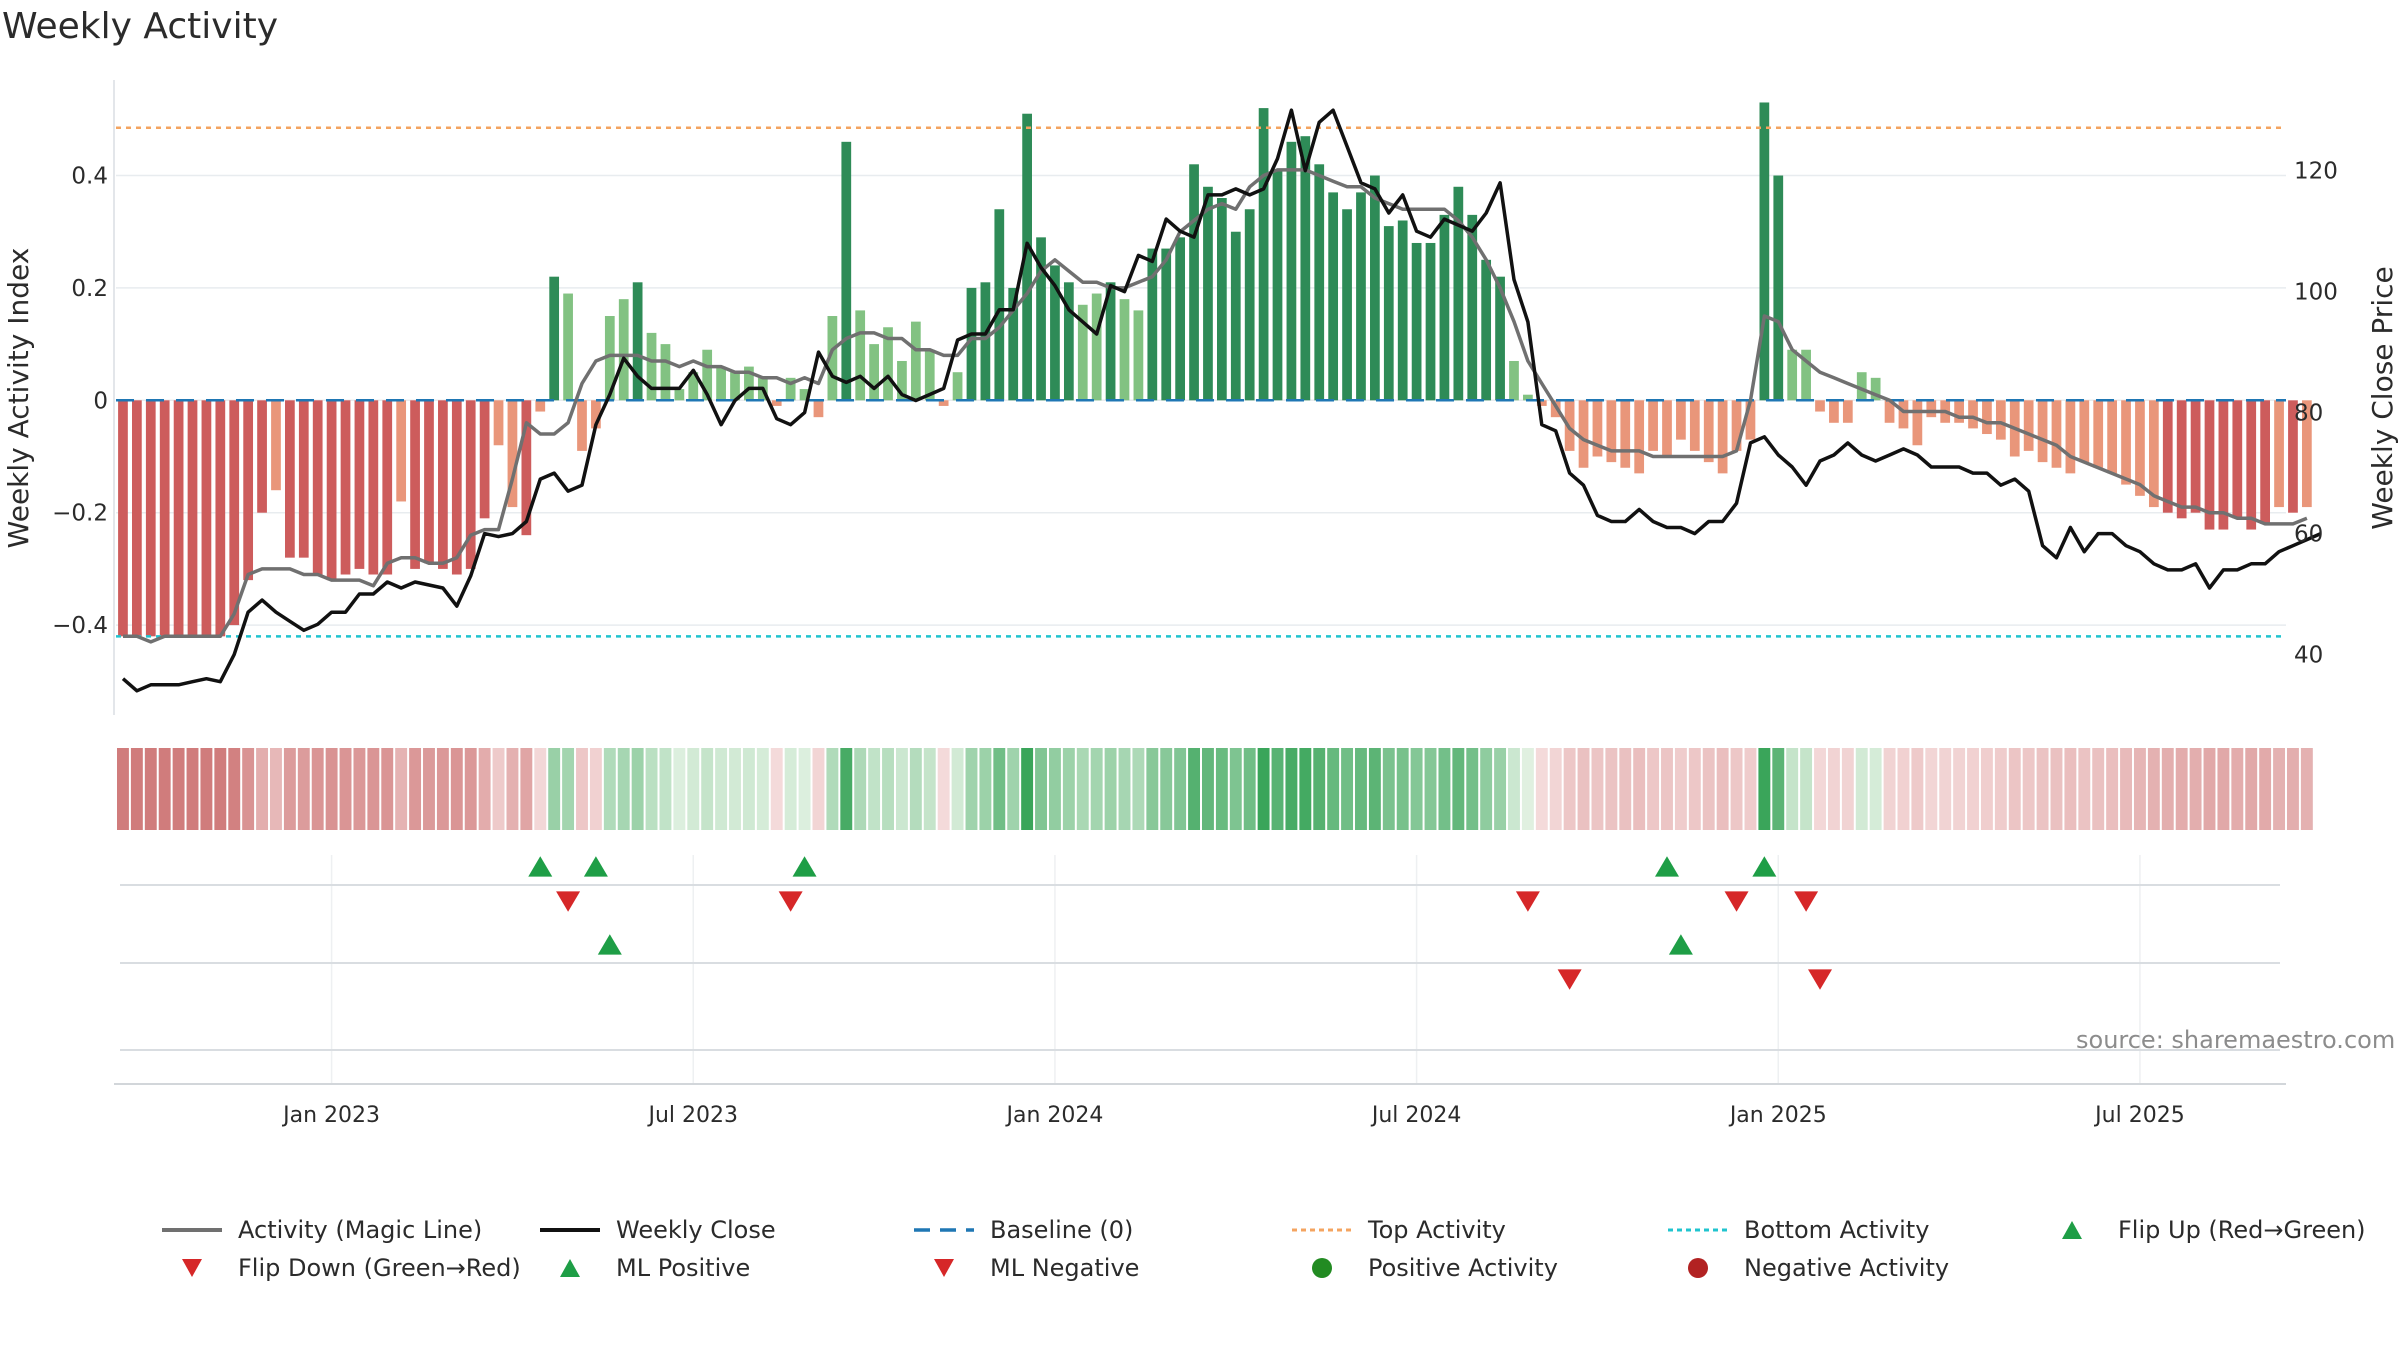 This screenshot has width=2400, height=1350. Describe the element at coordinates (1215, 789) in the screenshot. I see `ticker-strip` at that location.